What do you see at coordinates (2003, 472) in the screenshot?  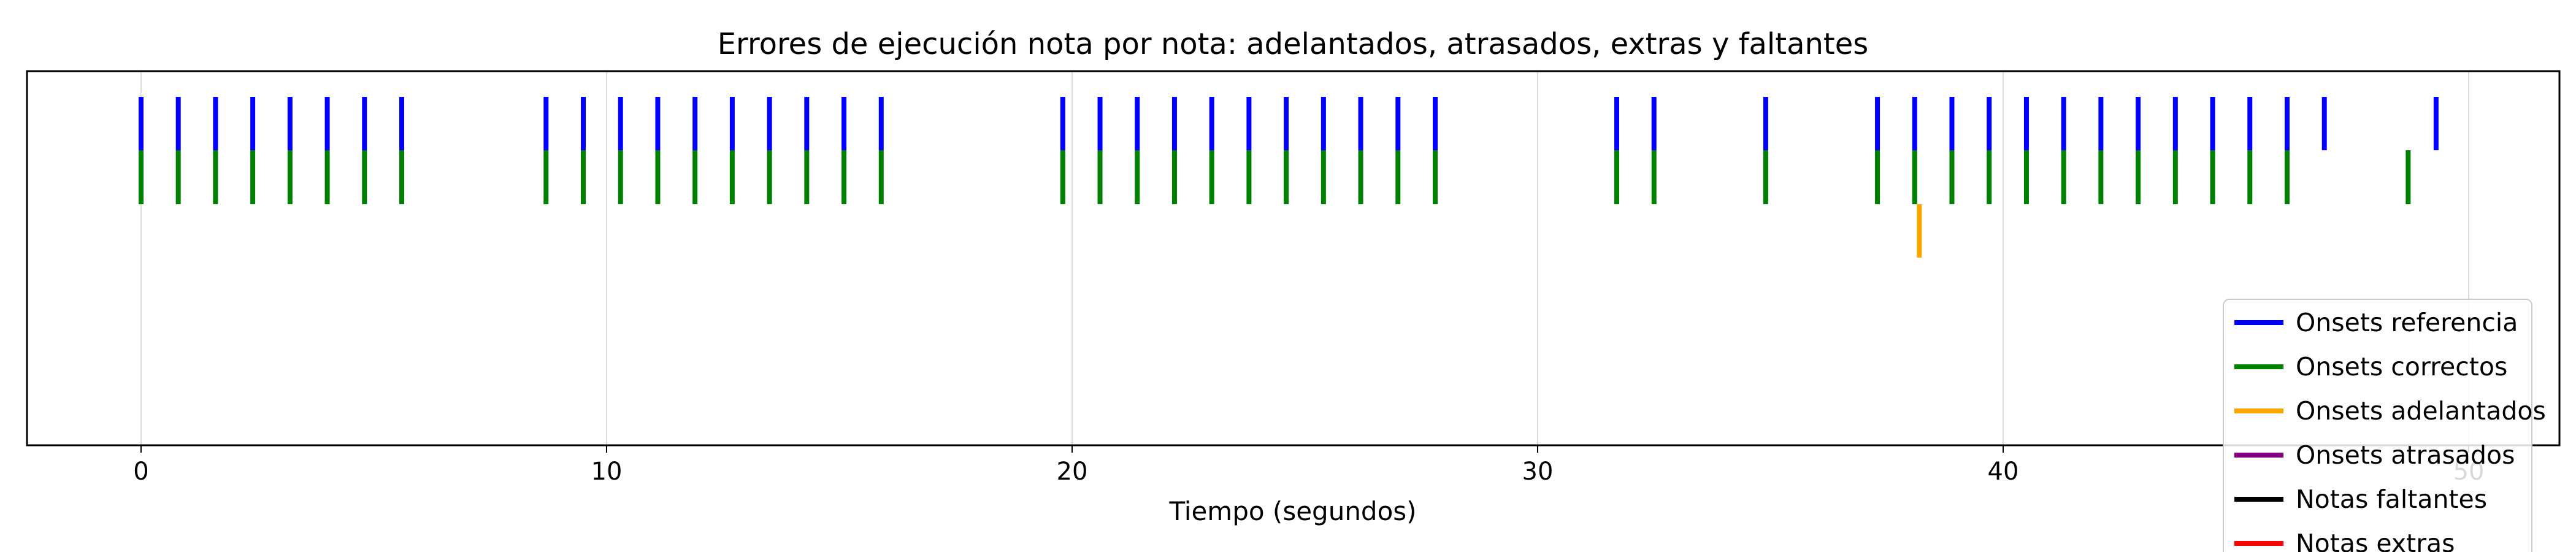 I see `x-tick-label: 40` at bounding box center [2003, 472].